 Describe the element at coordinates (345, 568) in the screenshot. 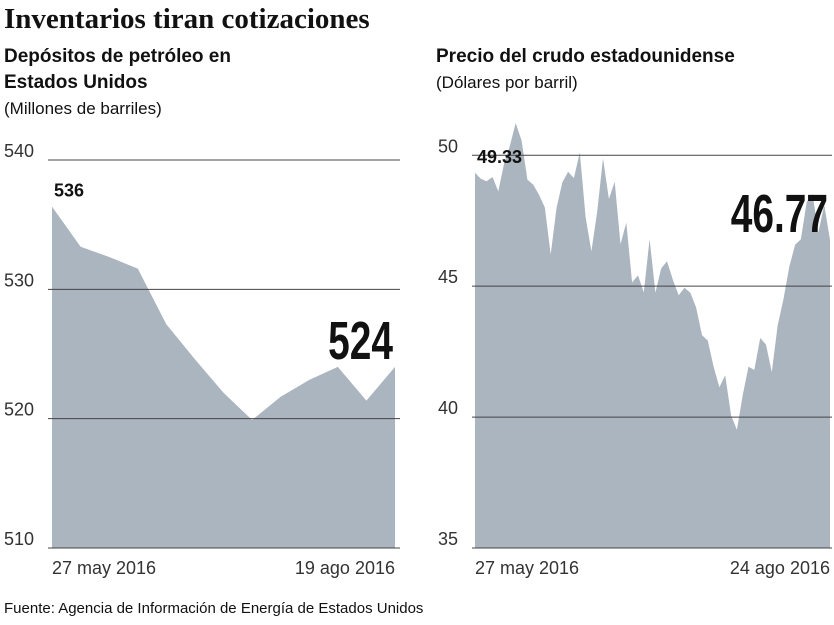

I see `x-tick-label: 19 ago 2016` at that location.